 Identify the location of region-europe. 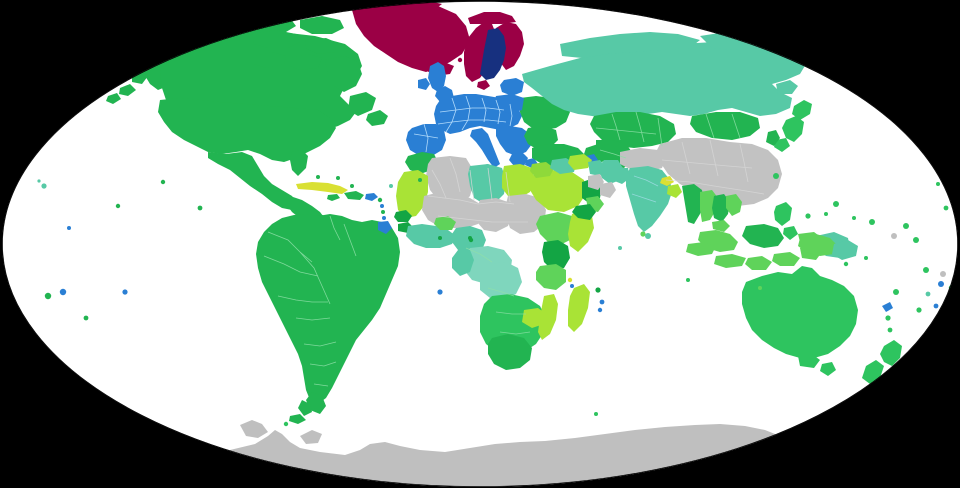
(508, 93).